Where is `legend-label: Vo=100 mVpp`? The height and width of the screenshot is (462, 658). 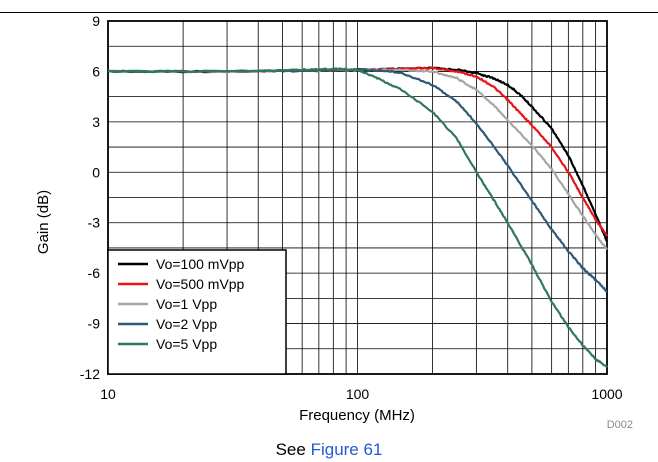
legend-label: Vo=100 mVpp is located at coordinates (200, 264).